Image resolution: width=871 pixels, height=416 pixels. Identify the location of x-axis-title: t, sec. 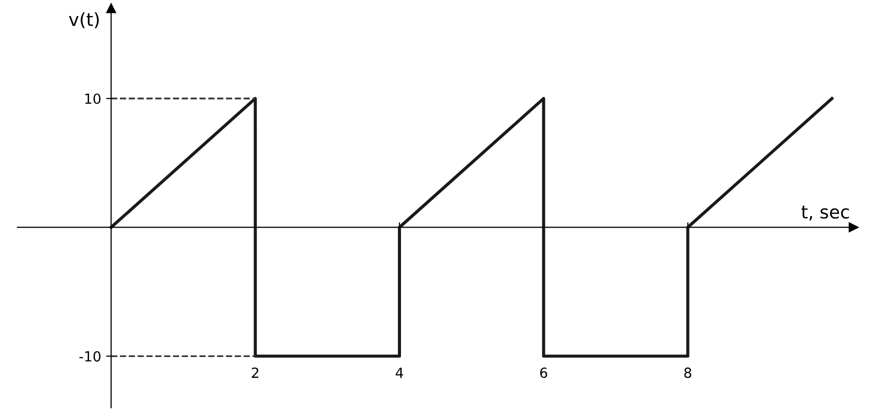
(825, 213).